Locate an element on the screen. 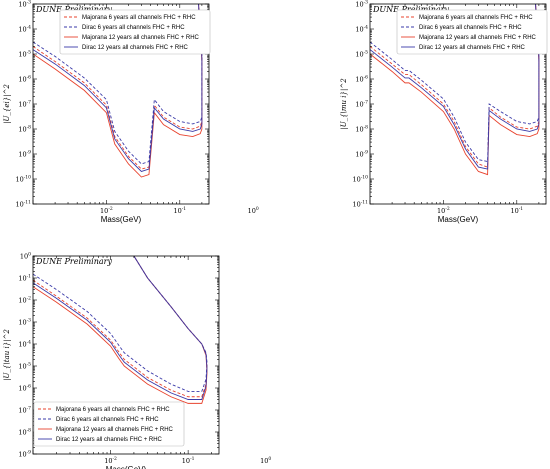 The width and height of the screenshot is (550, 469). y-tick-label: 10⁻¹ is located at coordinates (24, 278).